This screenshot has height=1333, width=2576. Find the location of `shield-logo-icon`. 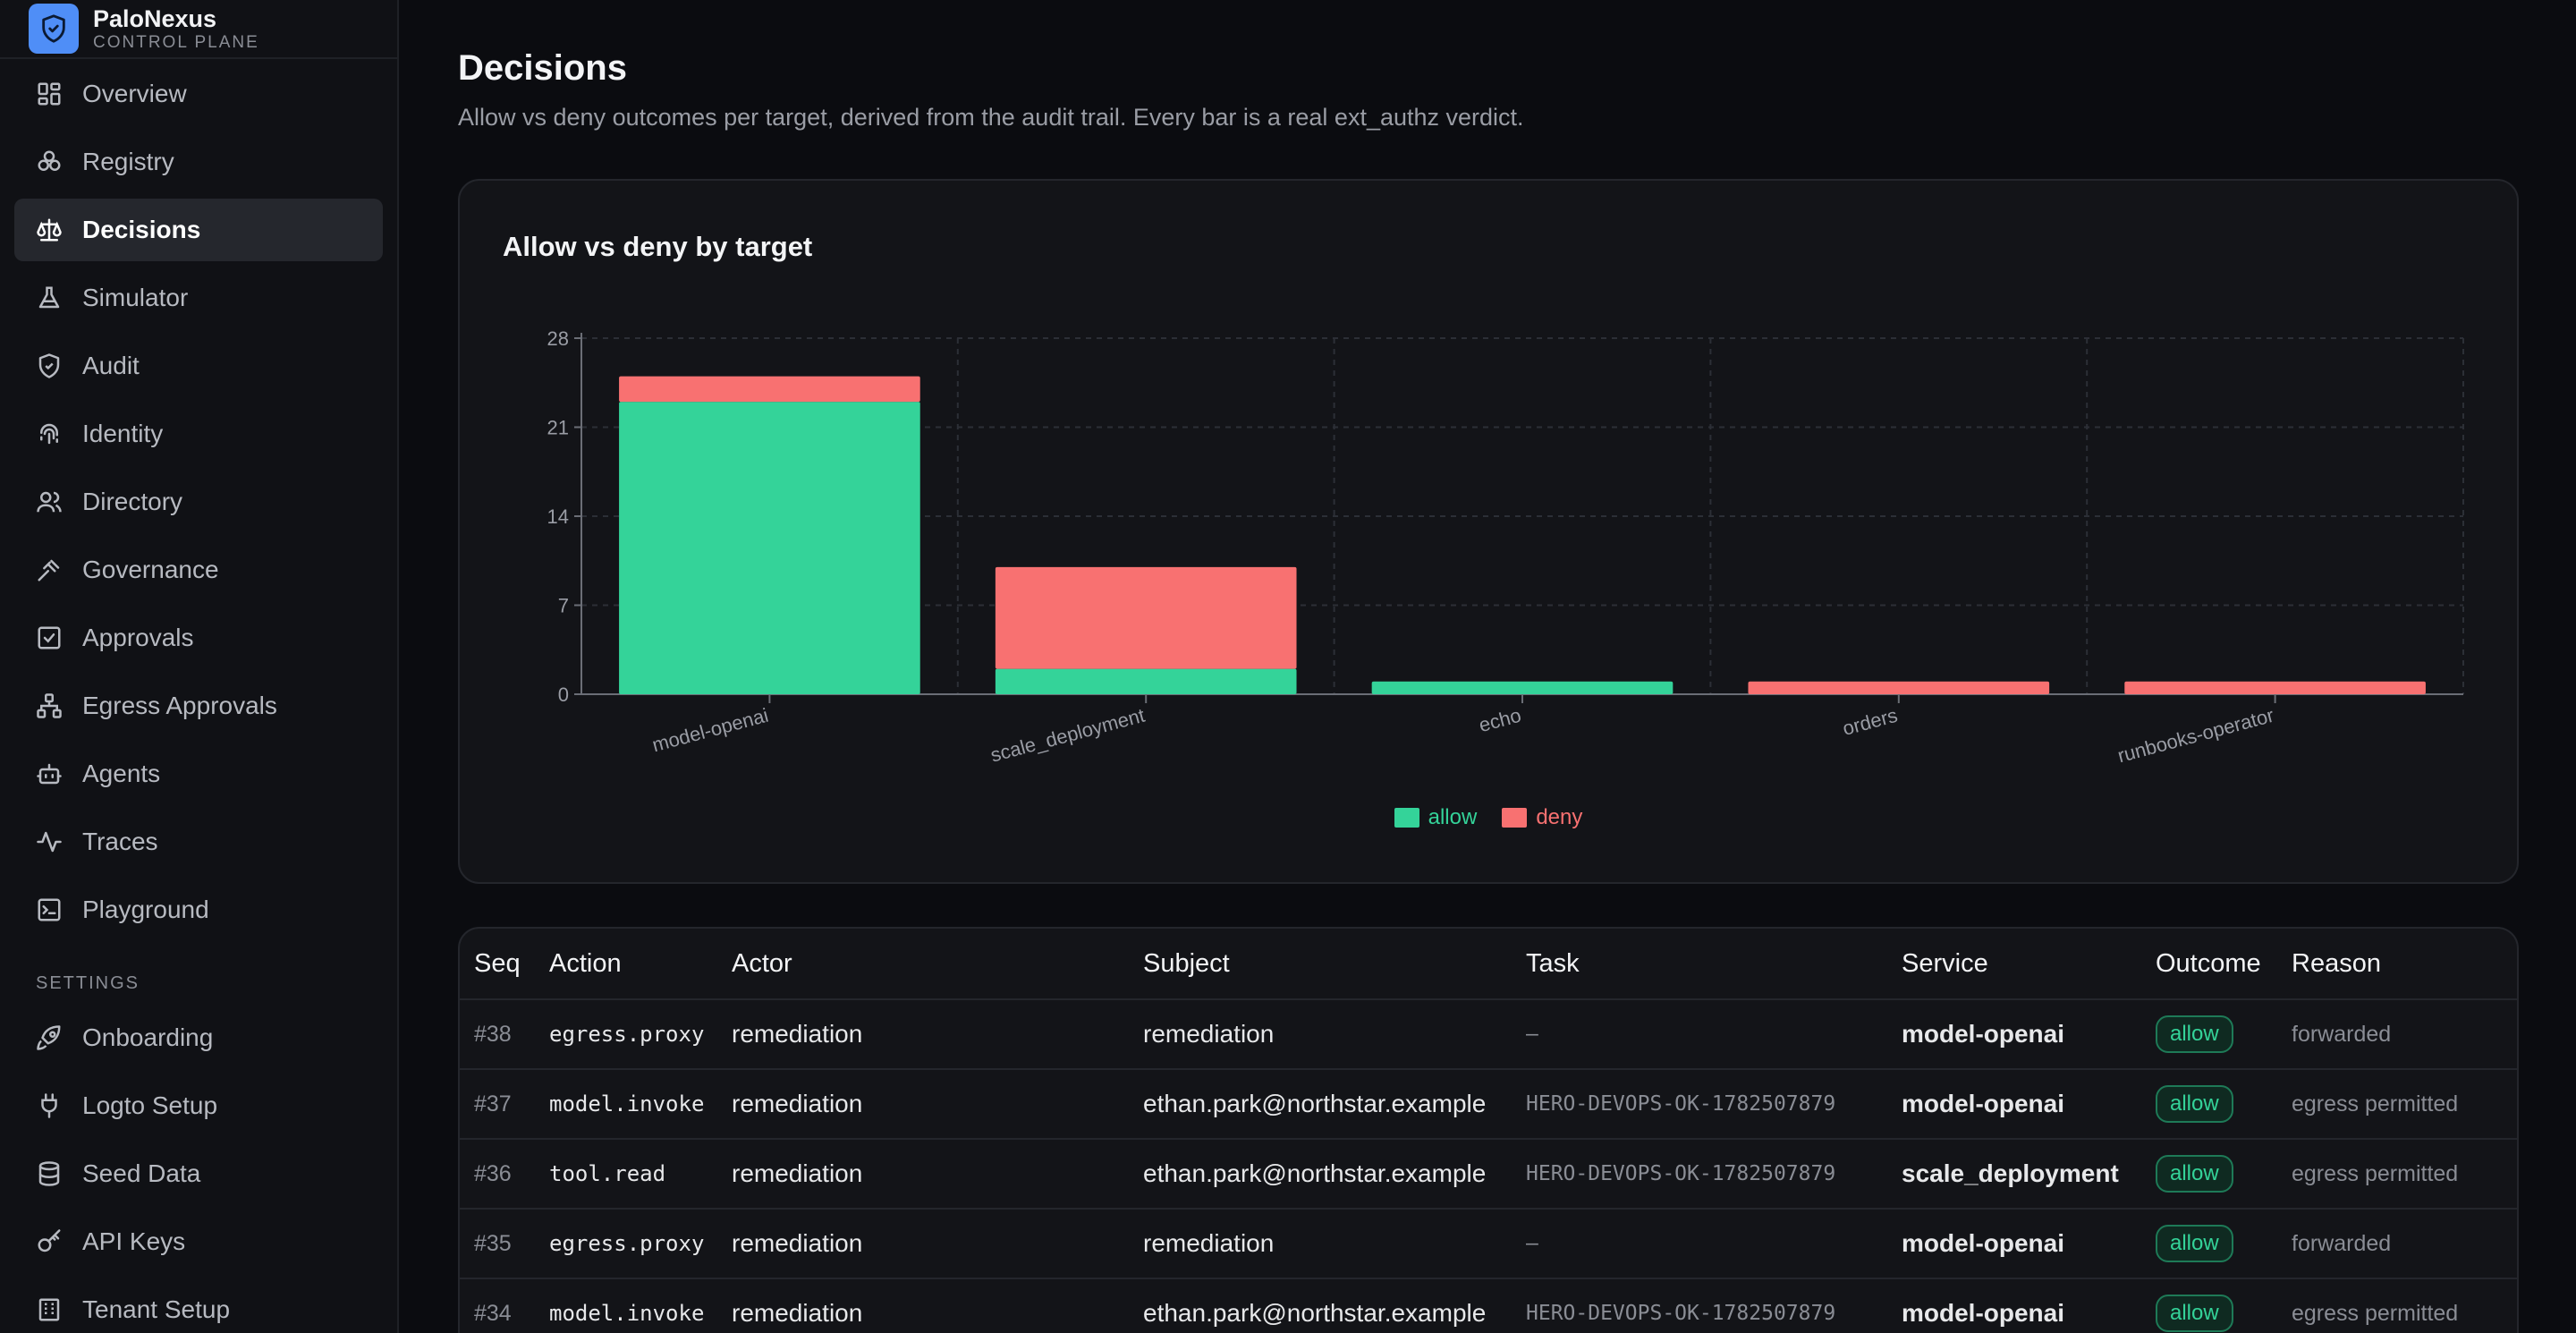

shield-logo-icon is located at coordinates (54, 29).